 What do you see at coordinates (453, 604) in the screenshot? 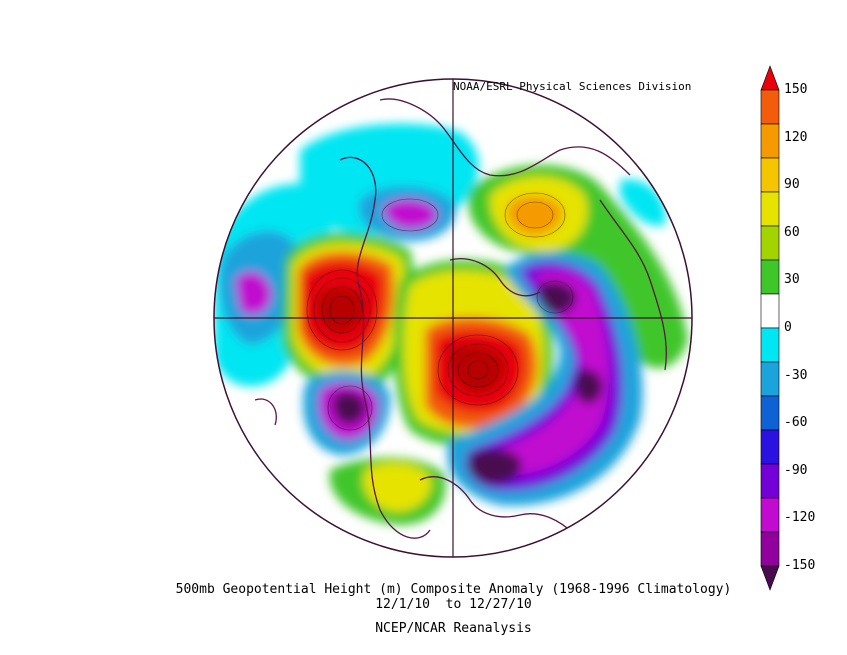
I see `caption-dates: 12/1/10 to 12/27/10` at bounding box center [453, 604].